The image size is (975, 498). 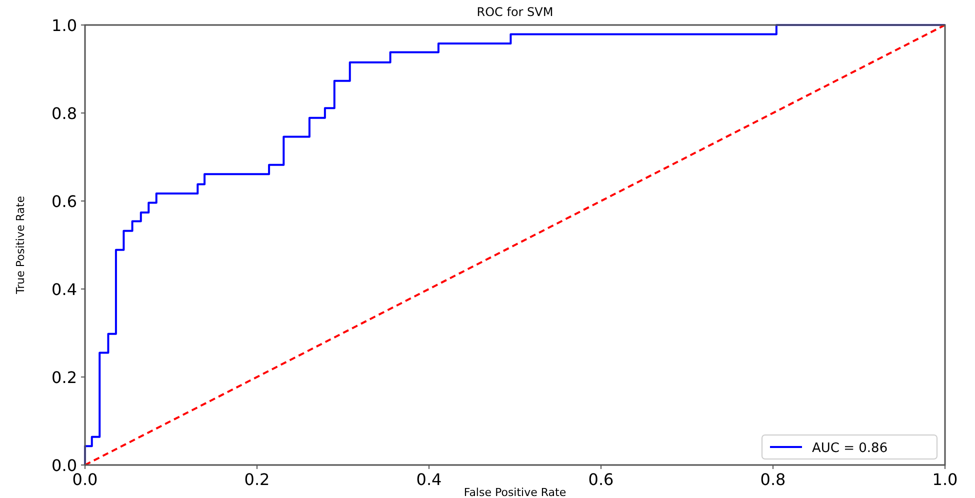 I want to click on y-tick-label: 0.6, so click(x=64, y=201).